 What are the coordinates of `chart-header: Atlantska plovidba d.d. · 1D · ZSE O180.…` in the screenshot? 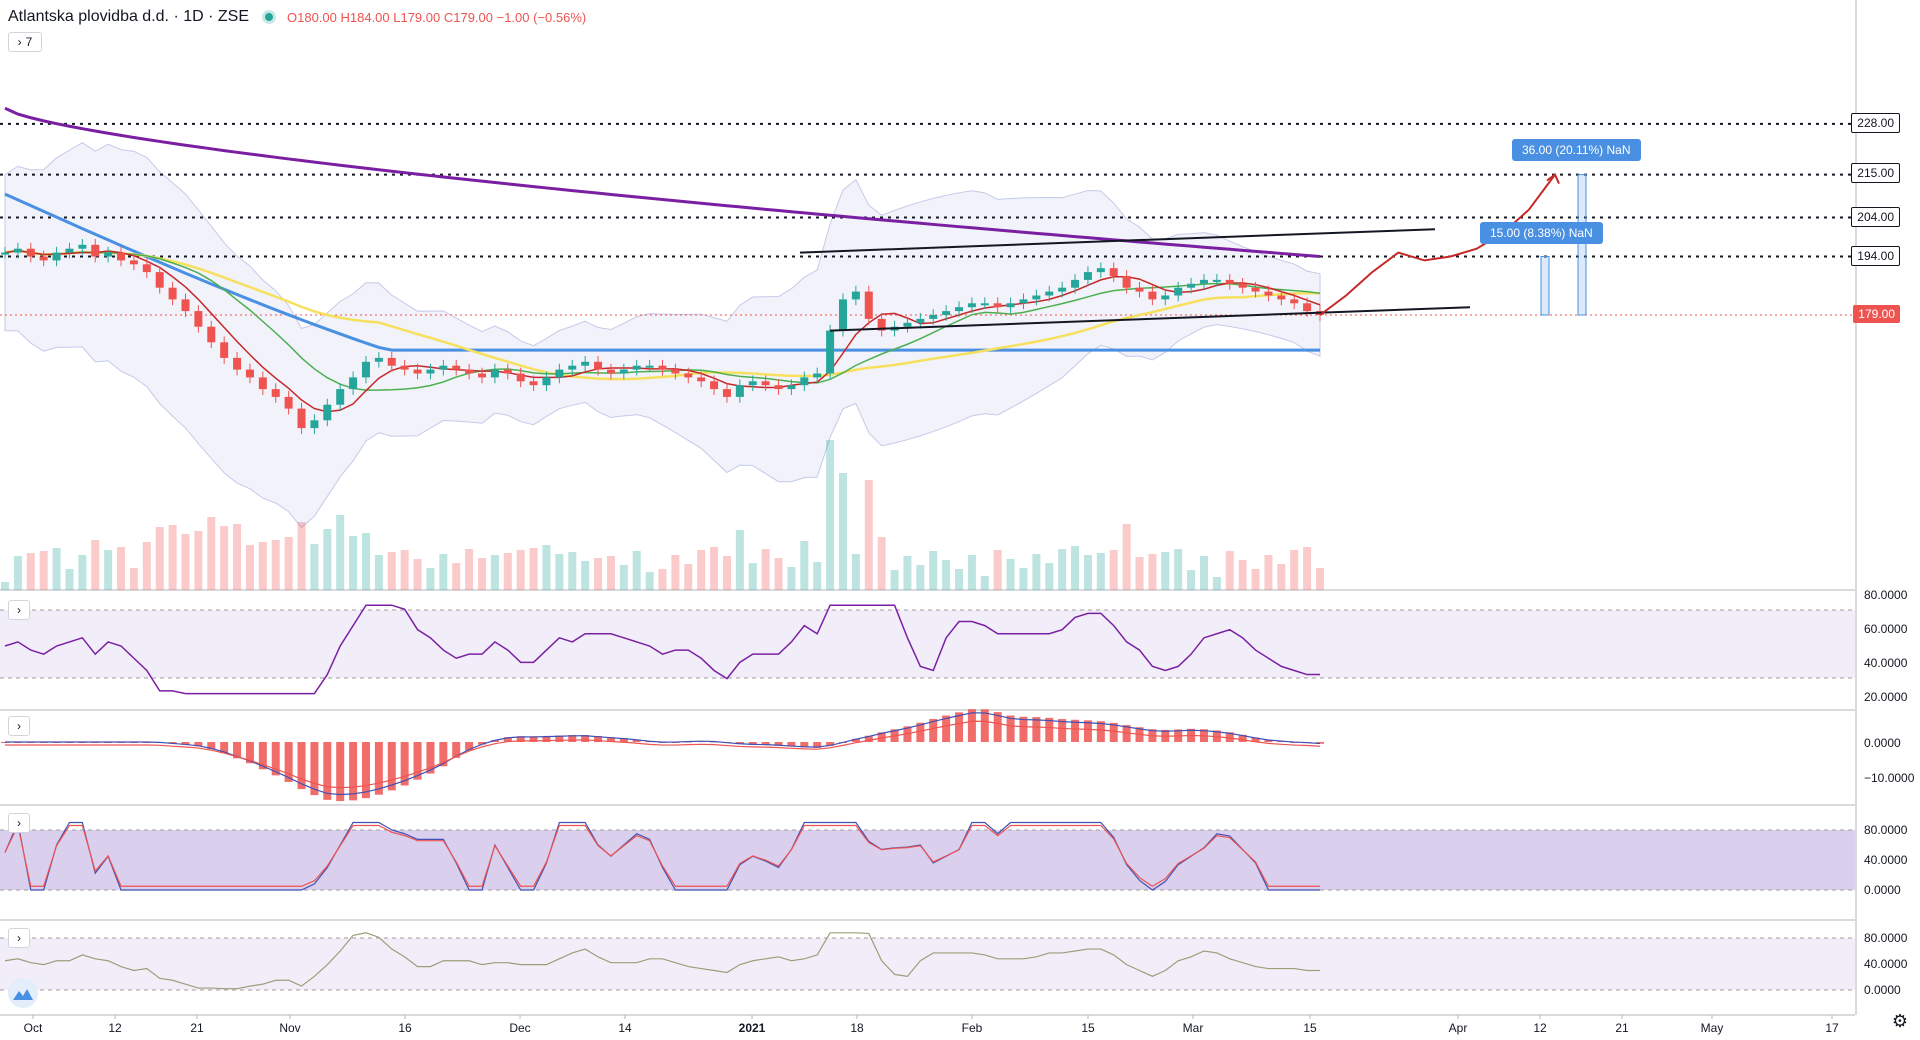 It's located at (297, 17).